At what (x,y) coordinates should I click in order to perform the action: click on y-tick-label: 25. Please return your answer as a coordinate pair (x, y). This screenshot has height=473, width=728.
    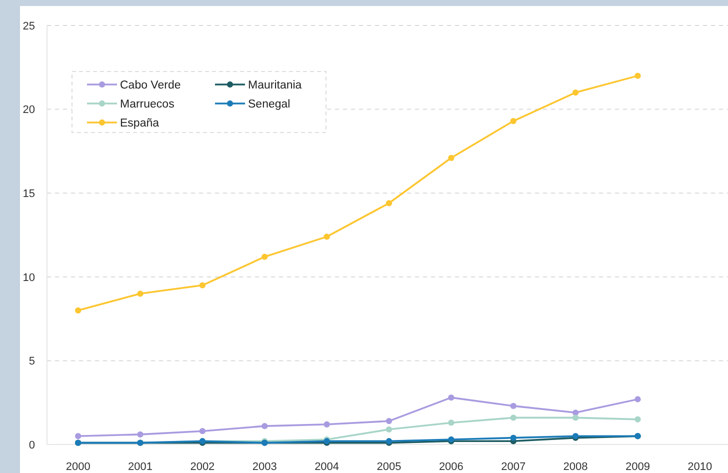
    Looking at the image, I should click on (28, 26).